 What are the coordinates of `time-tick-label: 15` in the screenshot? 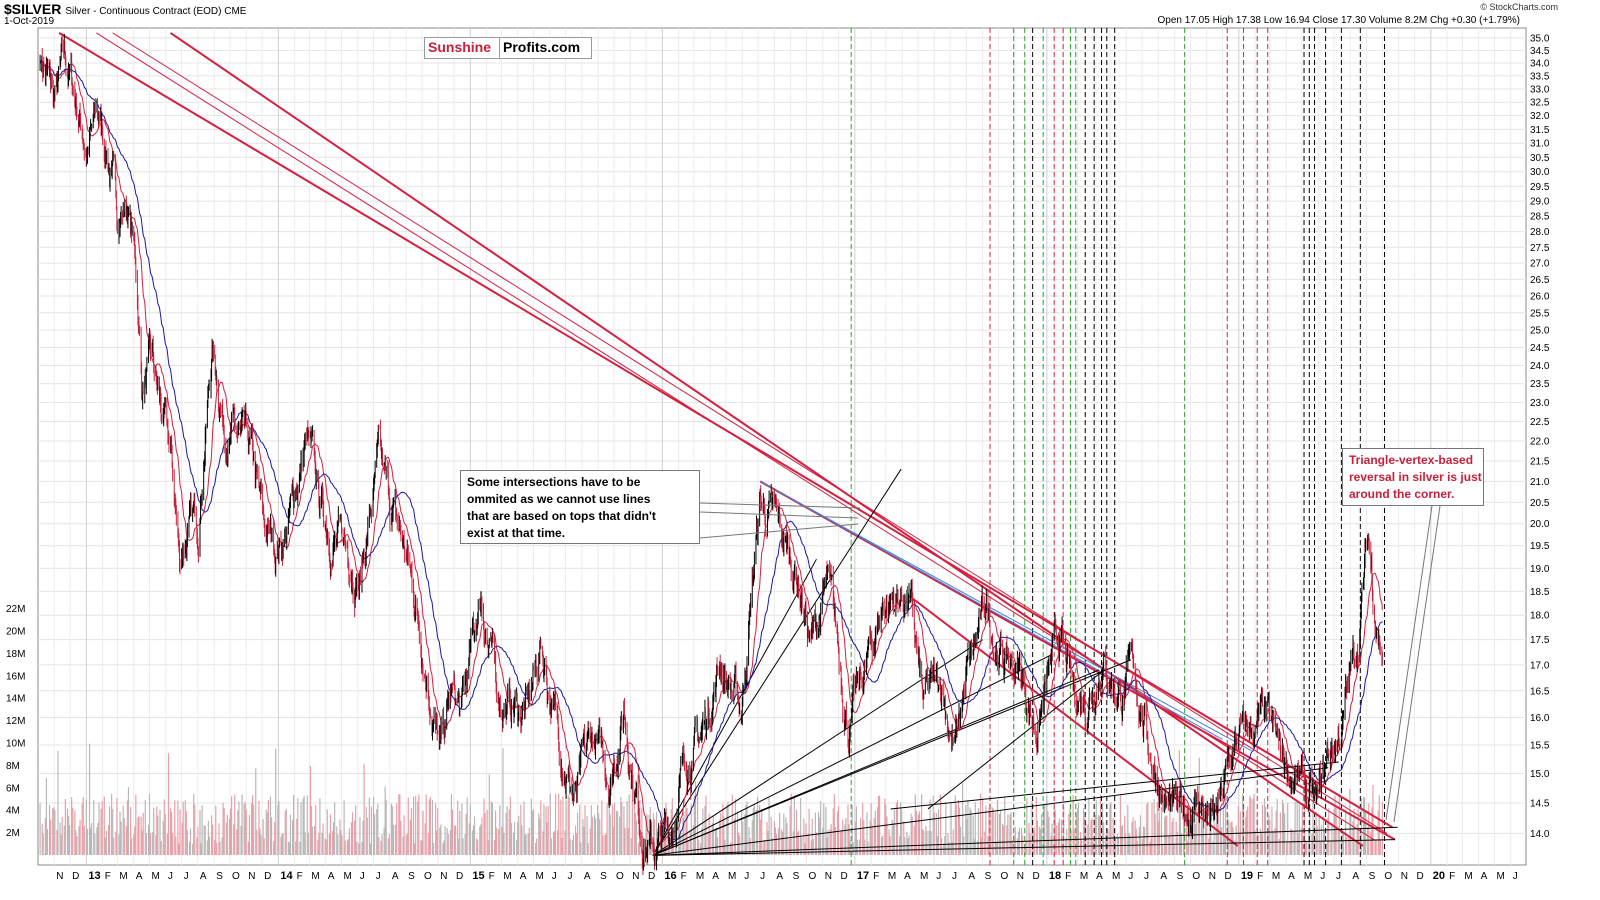 It's located at (478, 876).